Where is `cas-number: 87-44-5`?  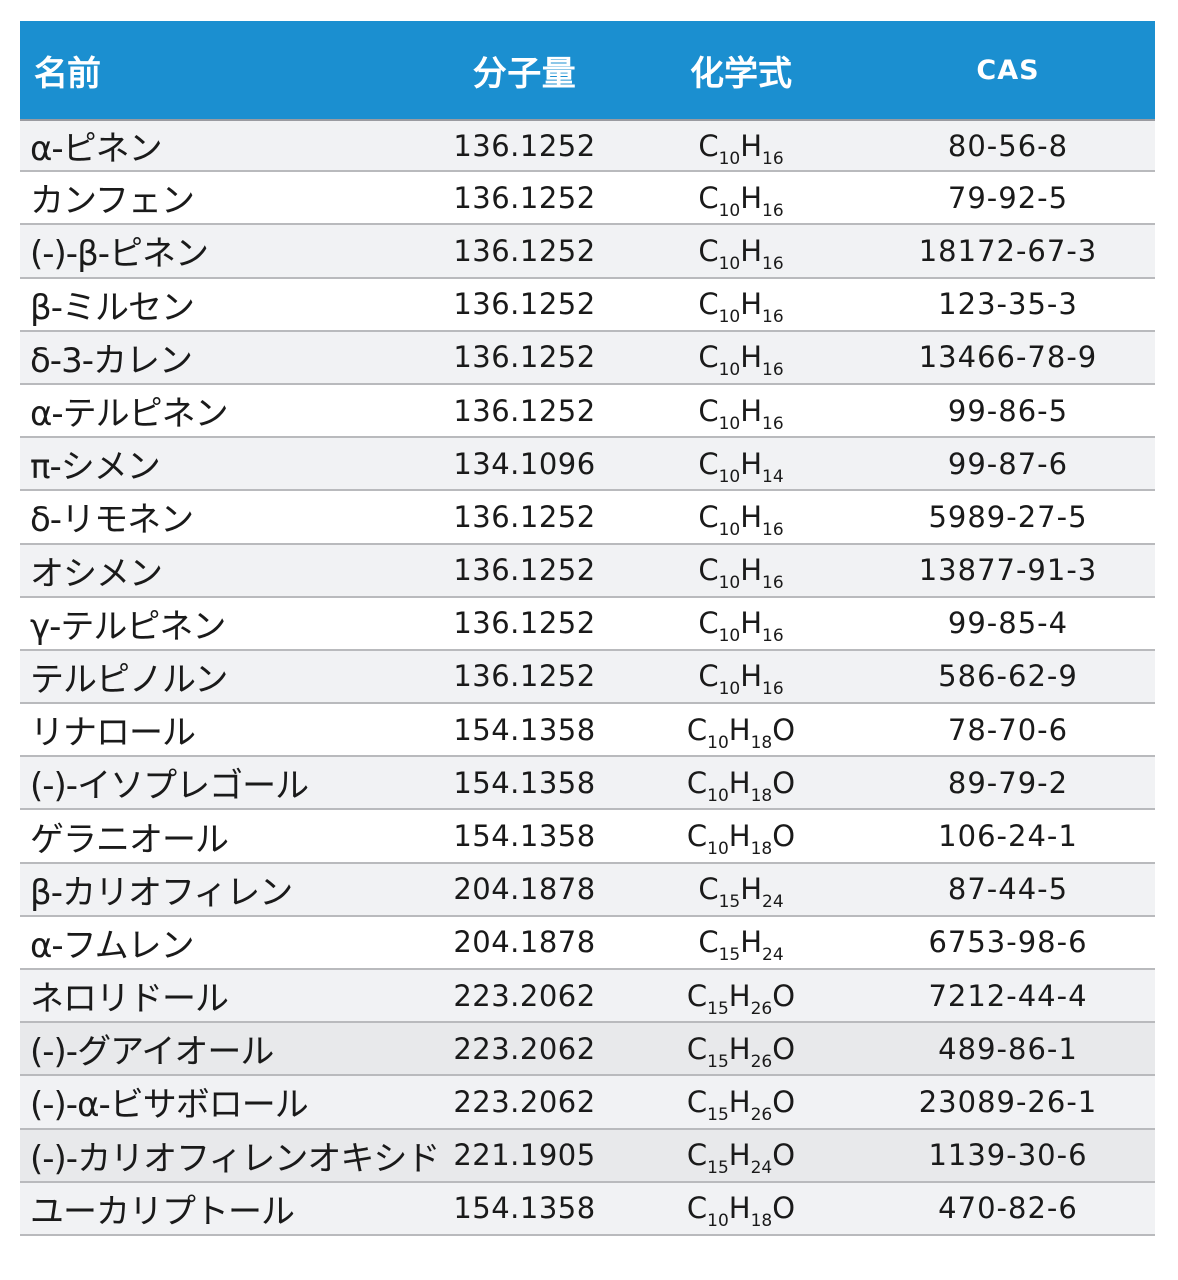
cas-number: 87-44-5 is located at coordinates (1008, 889).